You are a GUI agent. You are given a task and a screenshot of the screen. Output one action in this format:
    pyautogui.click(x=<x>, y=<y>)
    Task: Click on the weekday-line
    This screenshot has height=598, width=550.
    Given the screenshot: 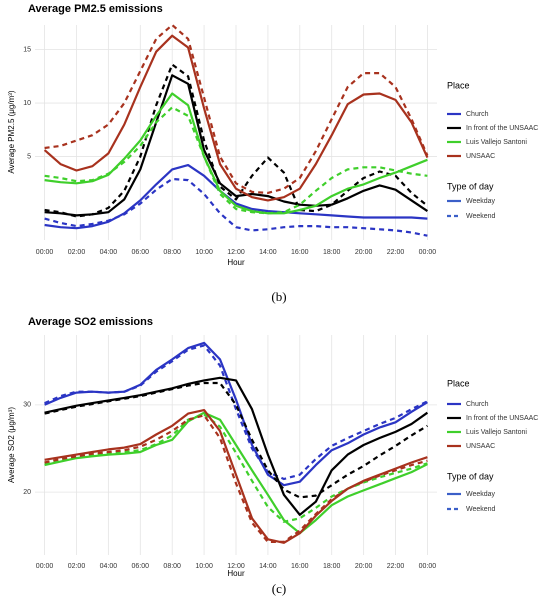 What is the action you would take?
    pyautogui.click(x=236, y=473)
    